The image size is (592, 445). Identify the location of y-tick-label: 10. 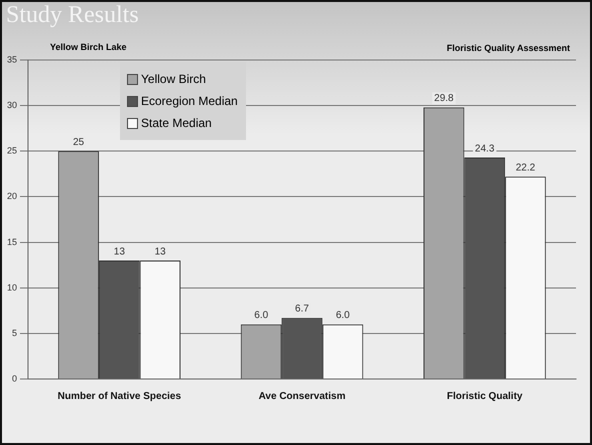
(12, 287).